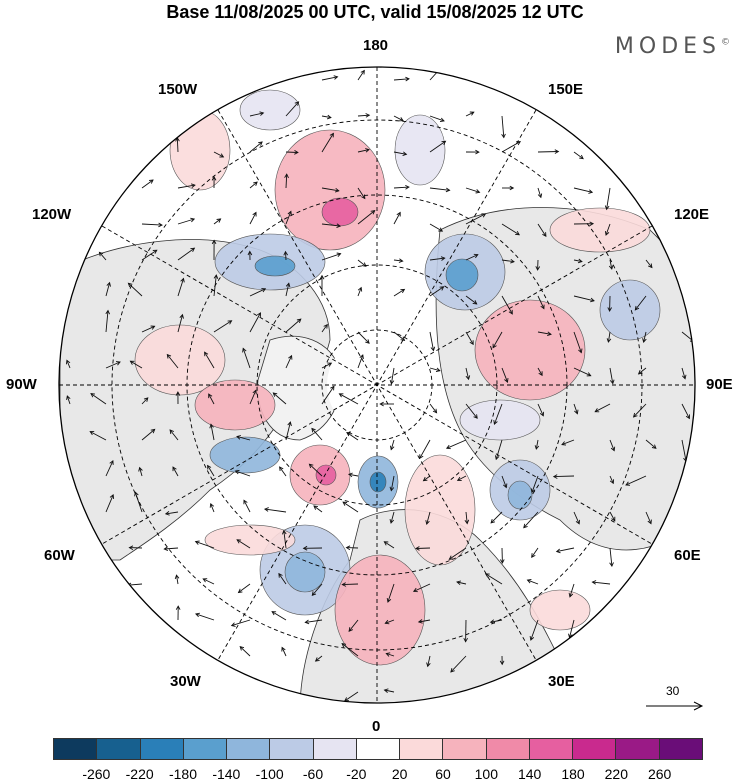 This screenshot has height=783, width=750. Describe the element at coordinates (672, 46) in the screenshot. I see `brand-logo: MODES©` at that location.